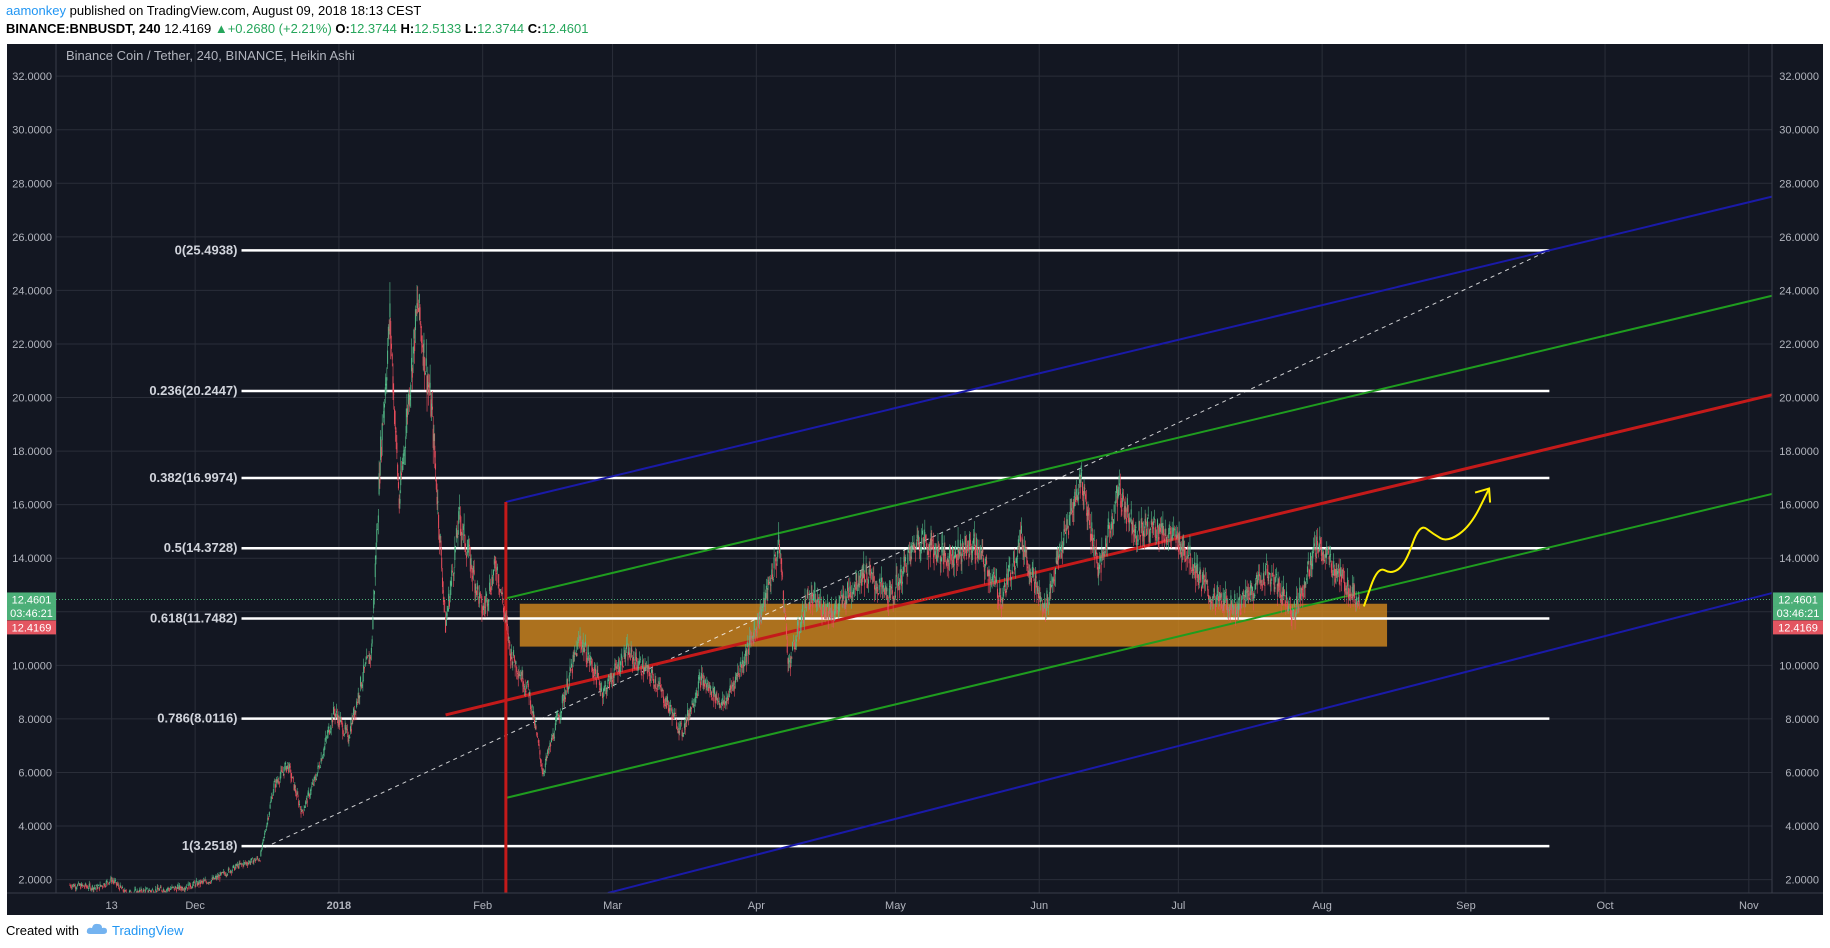 Image resolution: width=1830 pixels, height=948 pixels. I want to click on x-tick-label: Dec, so click(195, 906).